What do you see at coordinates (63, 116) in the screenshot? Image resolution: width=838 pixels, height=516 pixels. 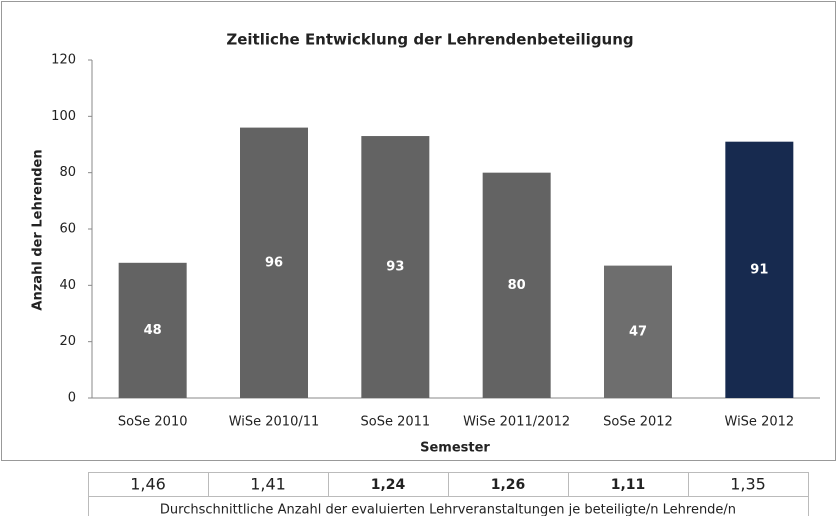 I see `y-tick-label: 100` at bounding box center [63, 116].